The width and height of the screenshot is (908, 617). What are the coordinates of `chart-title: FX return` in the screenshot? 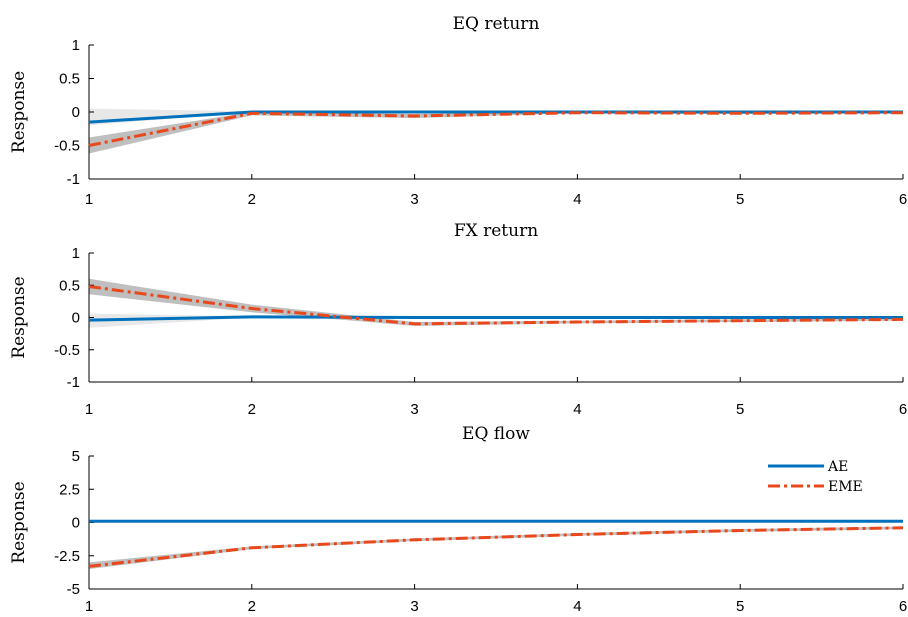 It's located at (496, 231).